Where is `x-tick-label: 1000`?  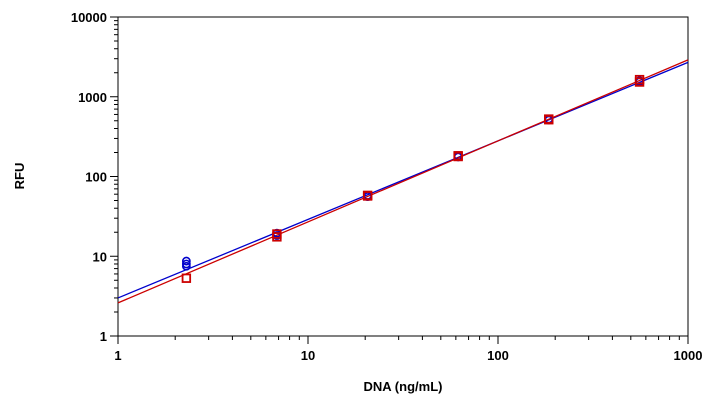 x-tick-label: 1000 is located at coordinates (688, 355).